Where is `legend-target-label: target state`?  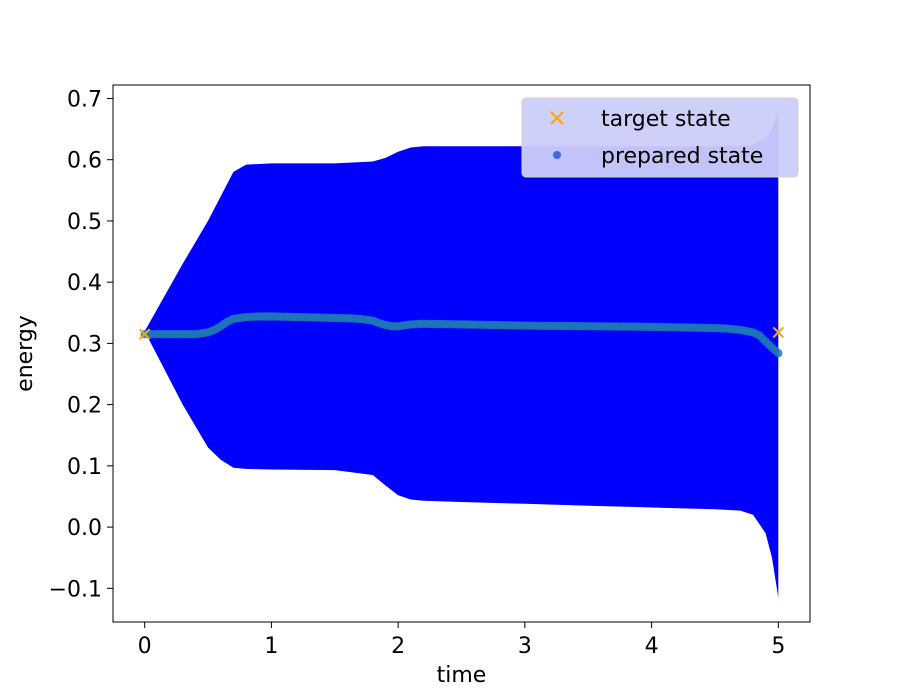 legend-target-label: target state is located at coordinates (666, 119).